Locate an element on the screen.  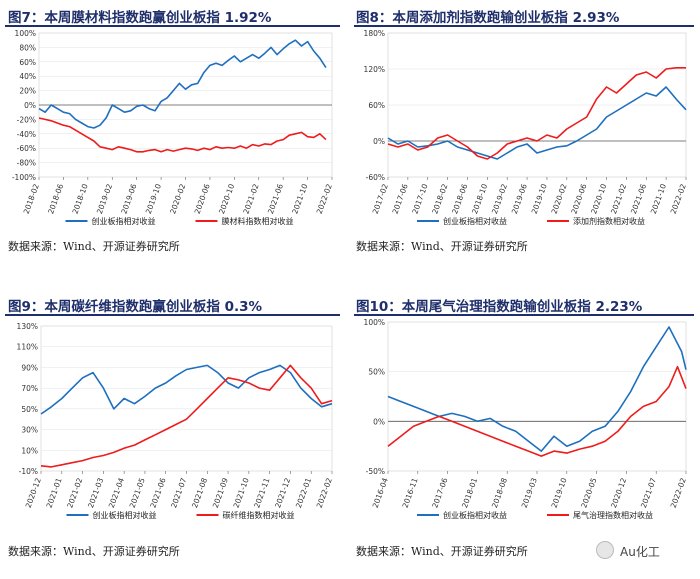
y-tick-label: -10% is located at coordinates (28, 471).